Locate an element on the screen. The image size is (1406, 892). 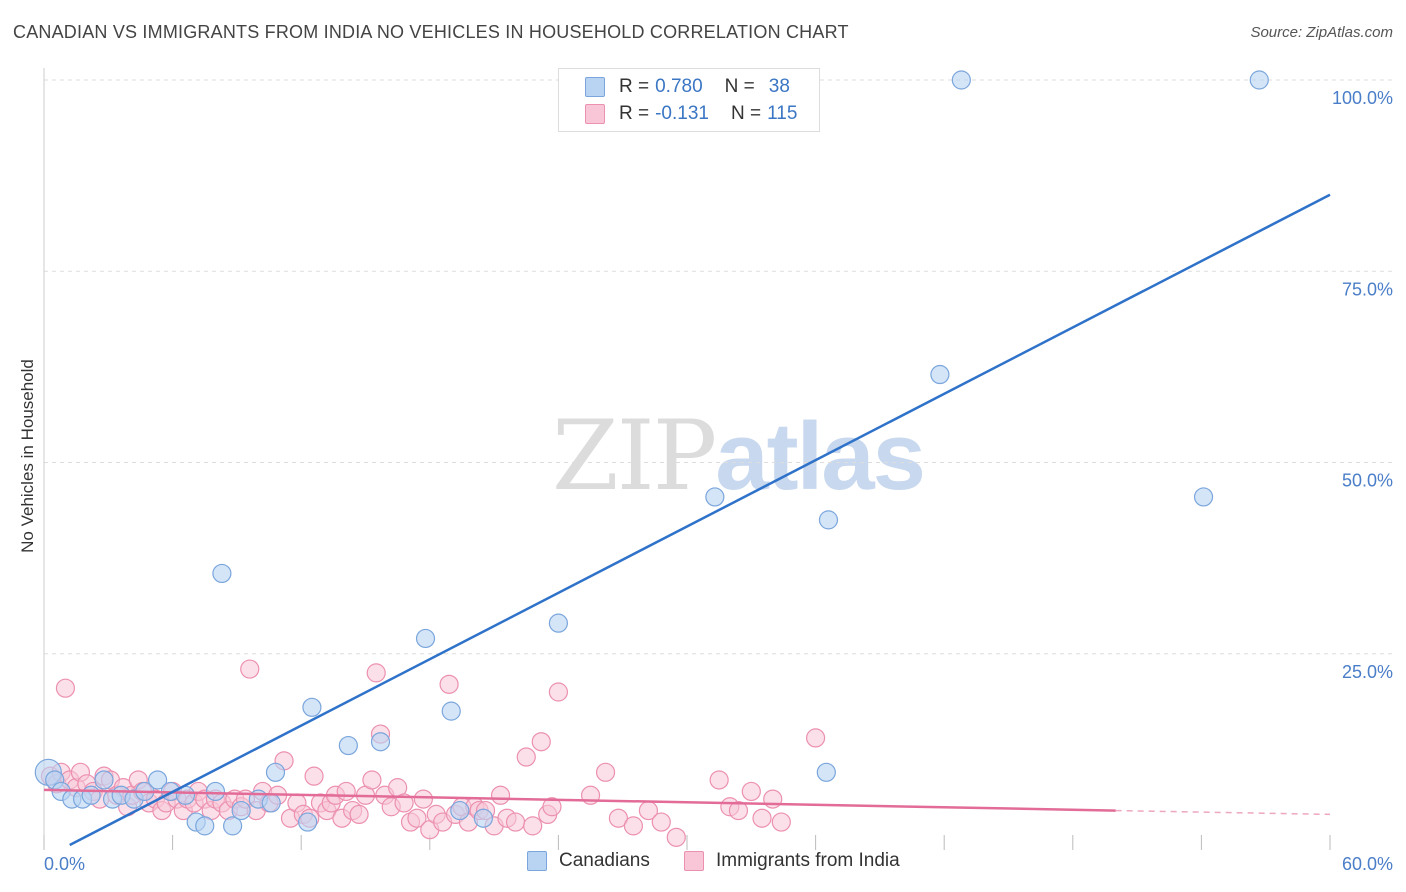
bottom-legend-india: Immigrants from India is located at coordinates (792, 861).